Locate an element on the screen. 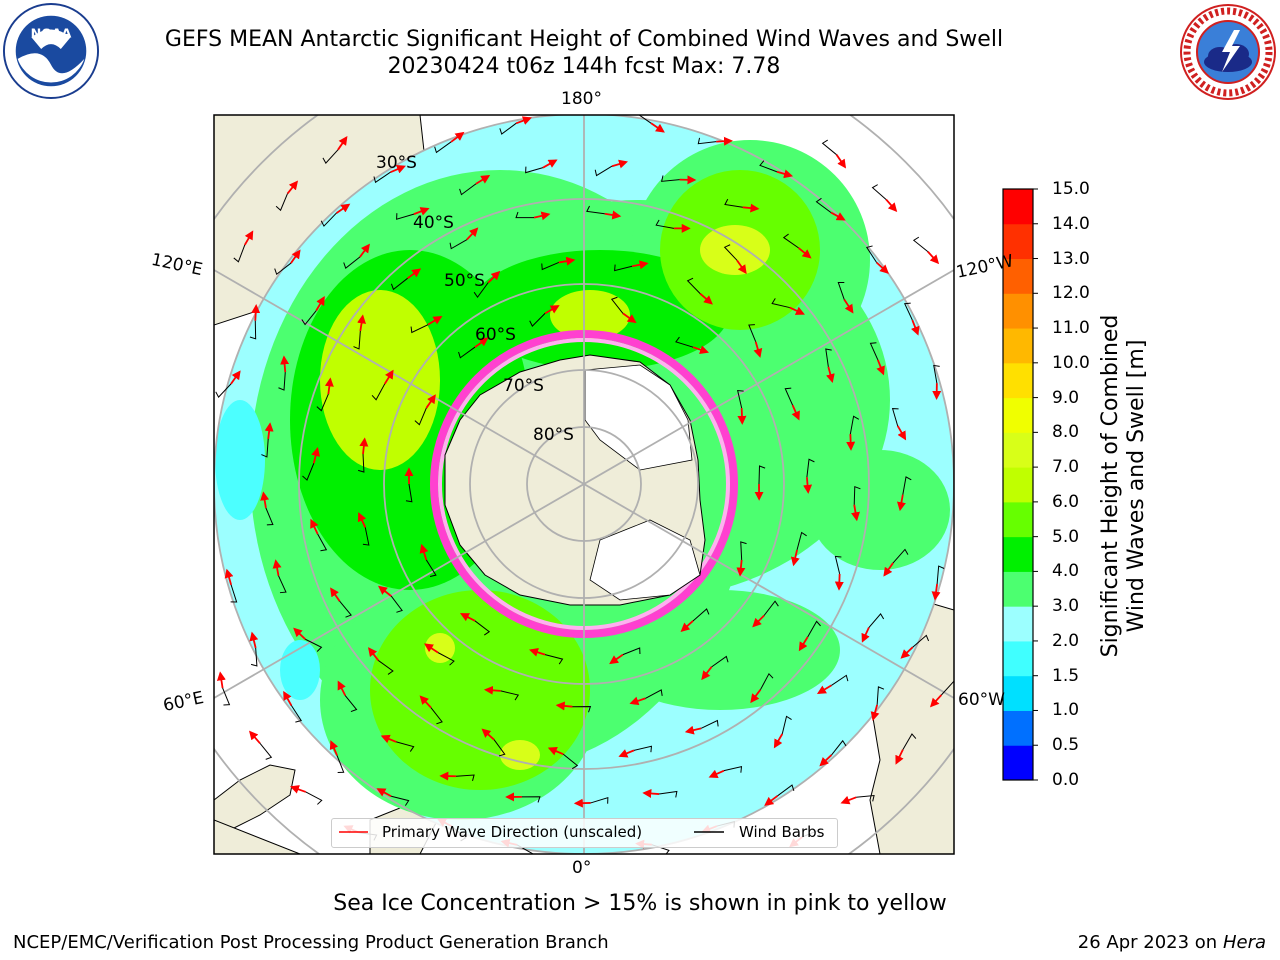 The height and width of the screenshot is (960, 1280). lon-label-0: 0° is located at coordinates (582, 868).